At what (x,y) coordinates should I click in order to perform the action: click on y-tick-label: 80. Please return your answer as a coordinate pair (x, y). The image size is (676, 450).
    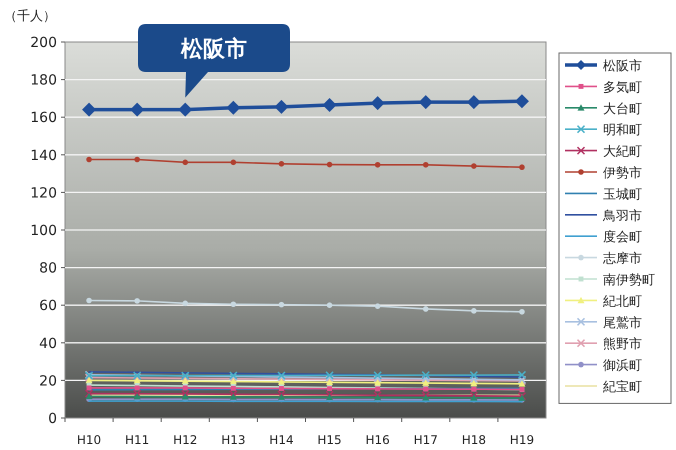
    Looking at the image, I should click on (48, 268).